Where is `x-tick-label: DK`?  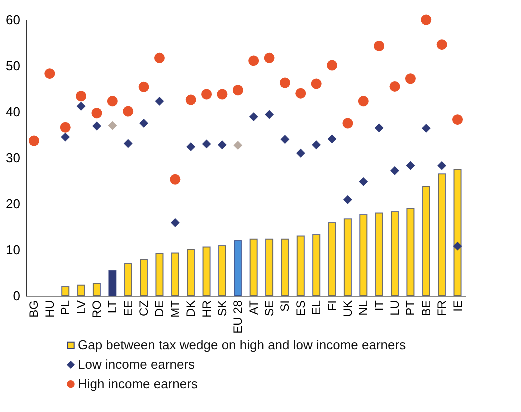
x-tick-label: DK is located at coordinates (191, 309).